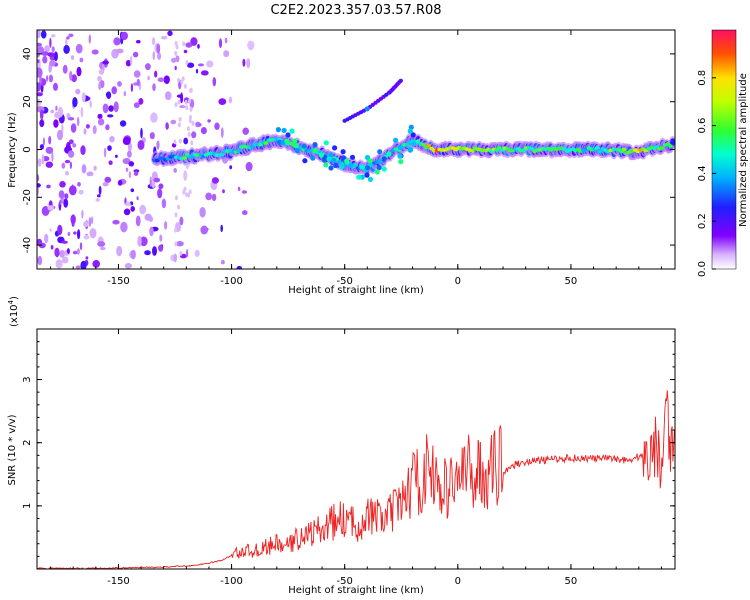 The height and width of the screenshot is (600, 750). Describe the element at coordinates (345, 281) in the screenshot. I see `spectrogram-x-tick-label: -50` at that location.